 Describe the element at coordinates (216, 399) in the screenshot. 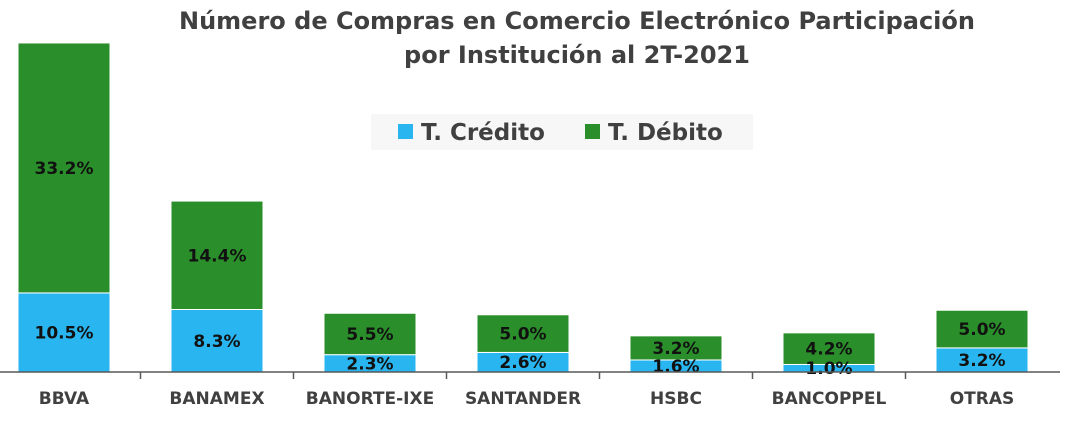

I see `x-tick-label-banamex: BANAMEX` at that location.